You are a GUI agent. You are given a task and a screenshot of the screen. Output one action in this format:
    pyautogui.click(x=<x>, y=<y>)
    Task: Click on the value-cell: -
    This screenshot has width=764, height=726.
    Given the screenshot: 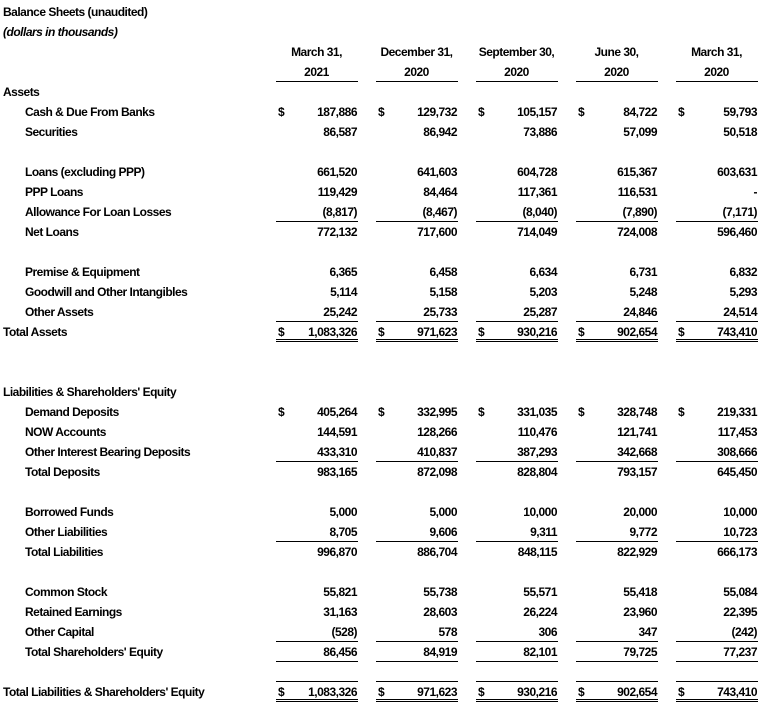 What is the action you would take?
    pyautogui.click(x=717, y=192)
    